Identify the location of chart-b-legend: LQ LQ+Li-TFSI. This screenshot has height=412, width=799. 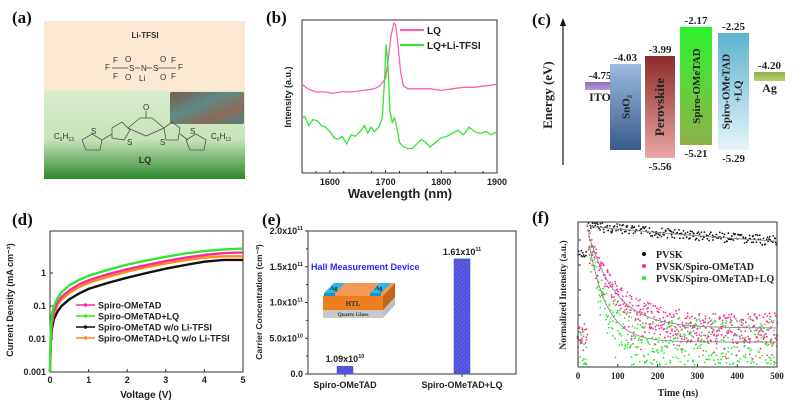
(440, 39).